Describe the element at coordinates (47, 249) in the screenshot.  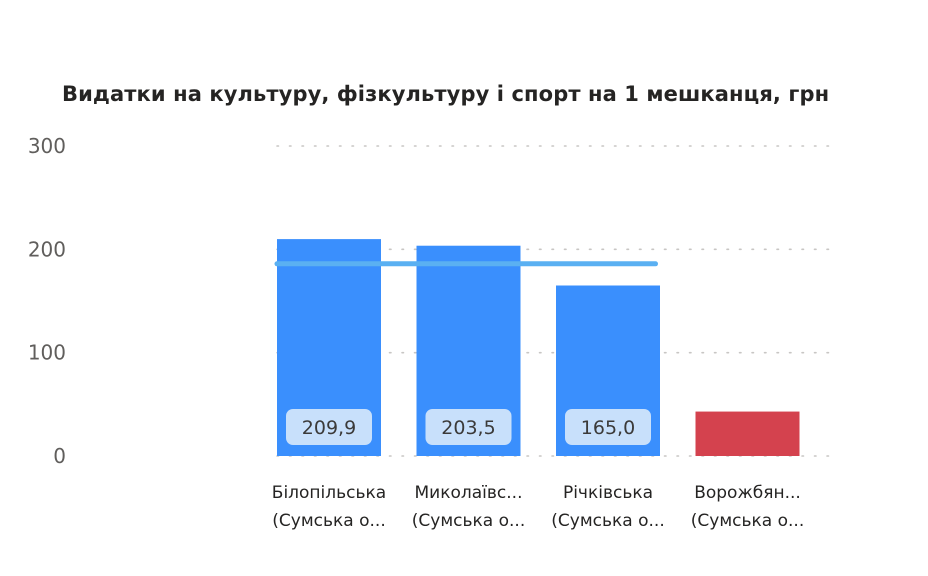
I see `y-tick-label: 200` at that location.